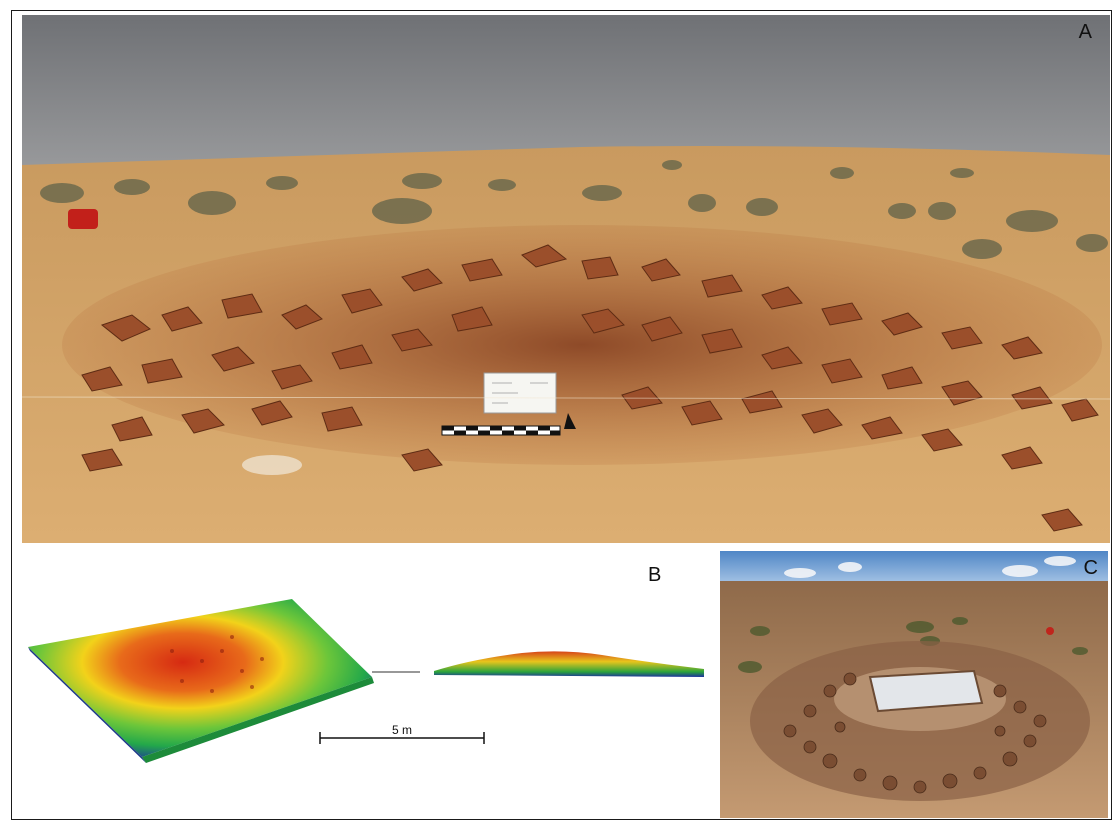 The width and height of the screenshot is (1119, 825). What do you see at coordinates (569, 664) in the screenshot?
I see `model-profile` at bounding box center [569, 664].